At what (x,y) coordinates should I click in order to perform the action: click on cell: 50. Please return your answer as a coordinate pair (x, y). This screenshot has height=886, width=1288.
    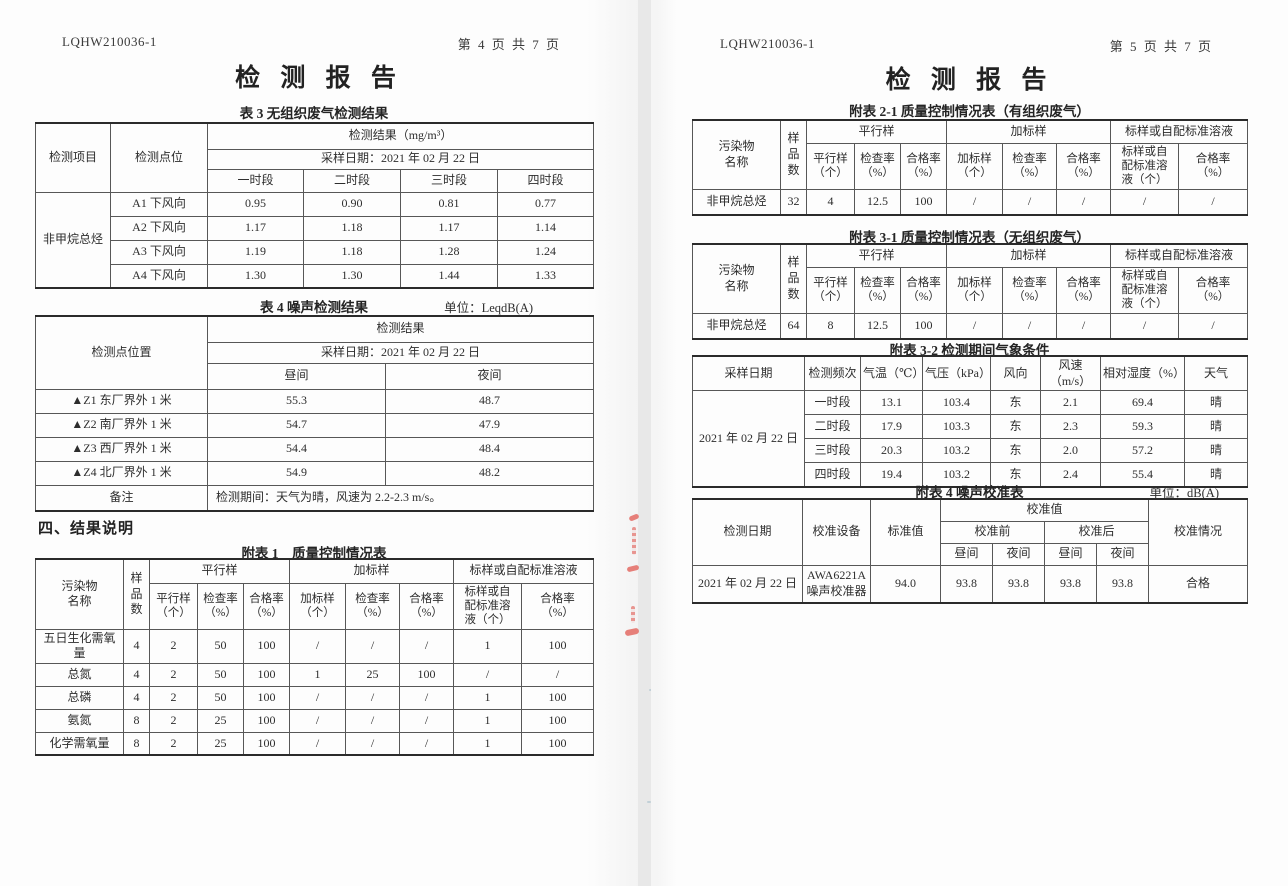
    Looking at the image, I should click on (220, 697).